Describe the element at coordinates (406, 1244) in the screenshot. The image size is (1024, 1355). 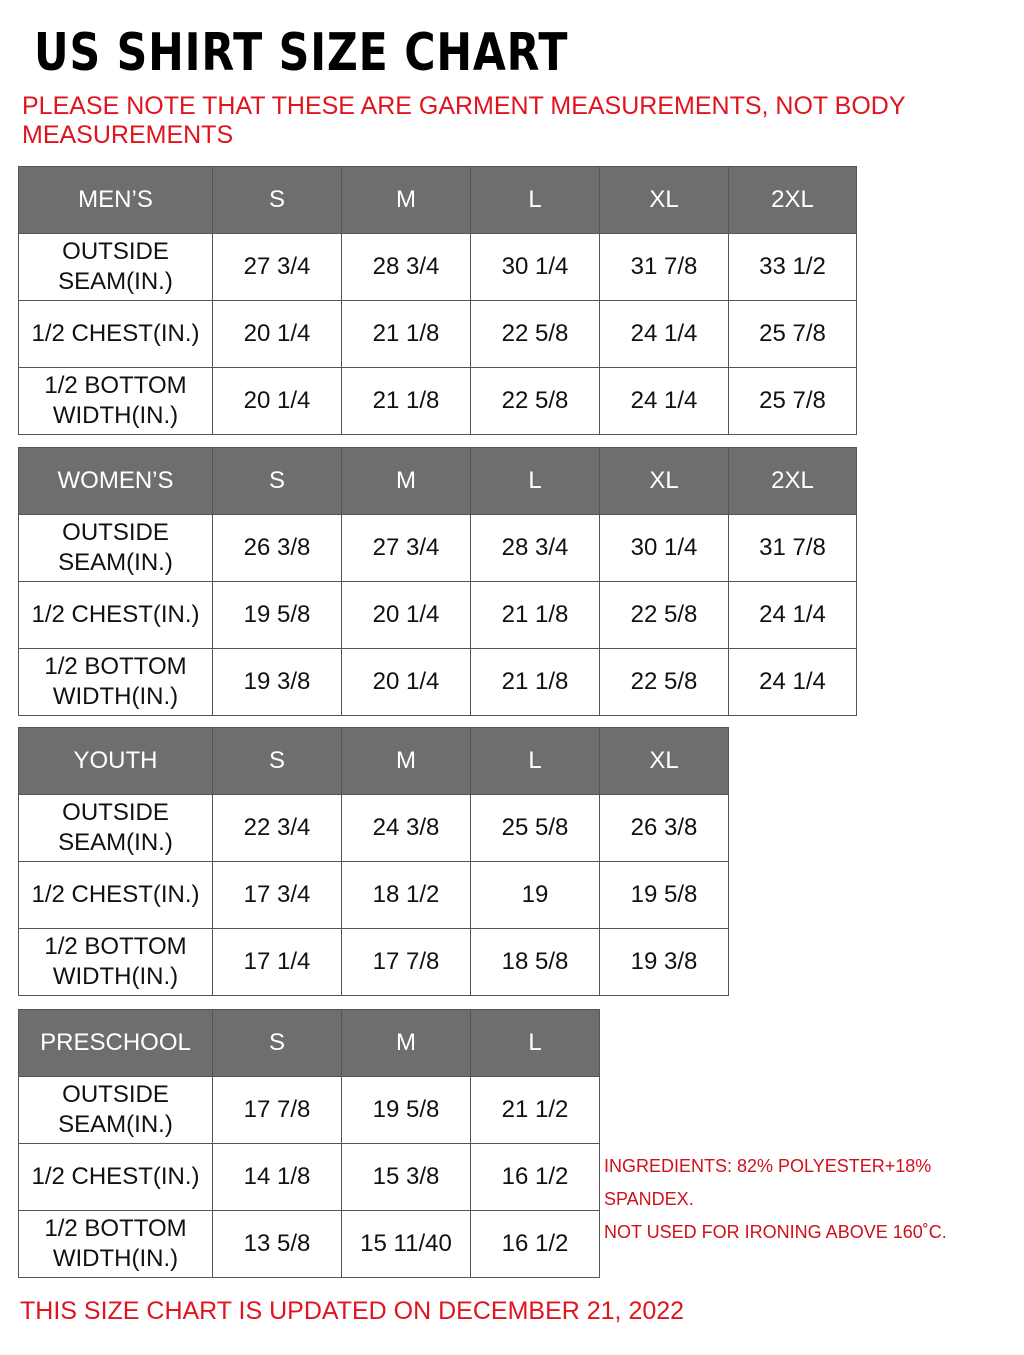
I see `measurement-value: 15 11/40` at that location.